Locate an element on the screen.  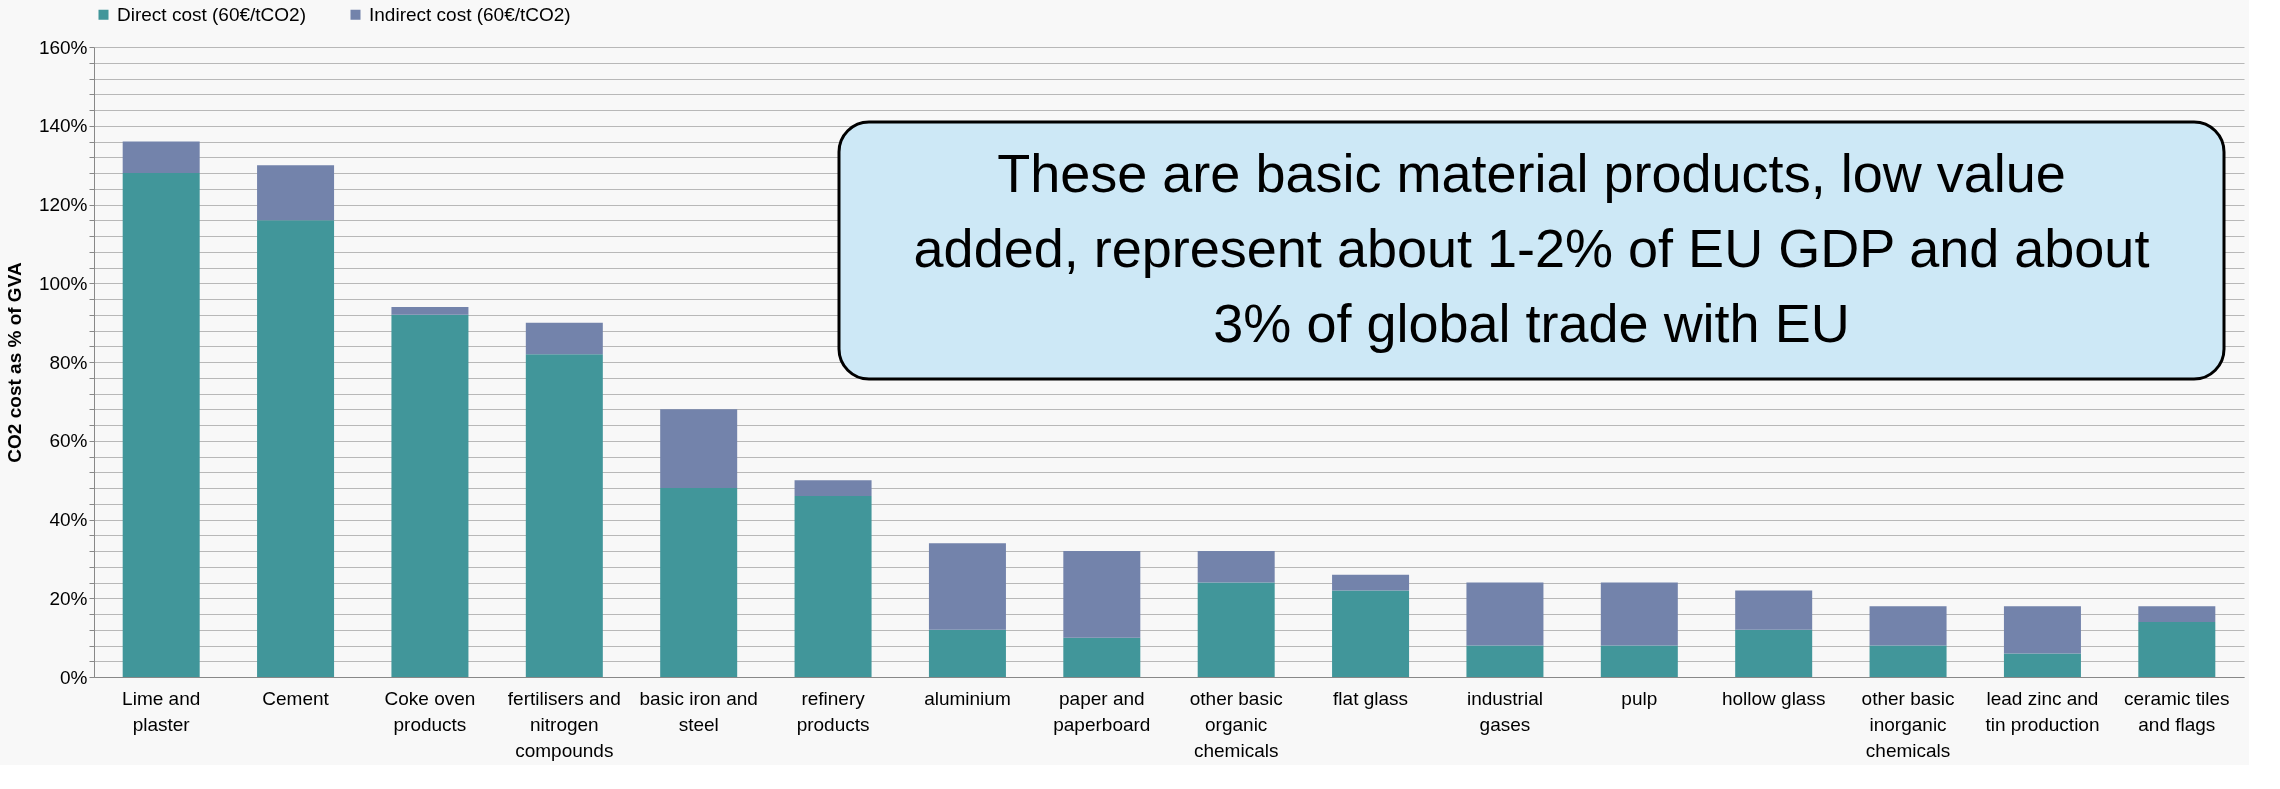
y-tick-label: 160% is located at coordinates (63, 47).